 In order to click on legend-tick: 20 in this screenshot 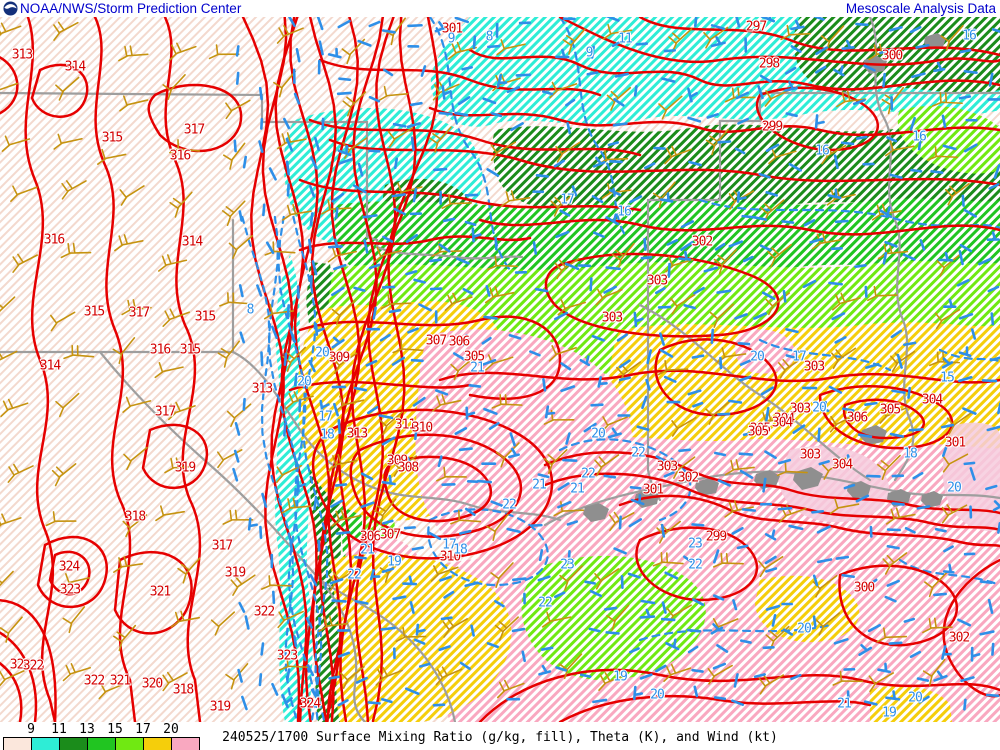, I will do `click(171, 729)`.